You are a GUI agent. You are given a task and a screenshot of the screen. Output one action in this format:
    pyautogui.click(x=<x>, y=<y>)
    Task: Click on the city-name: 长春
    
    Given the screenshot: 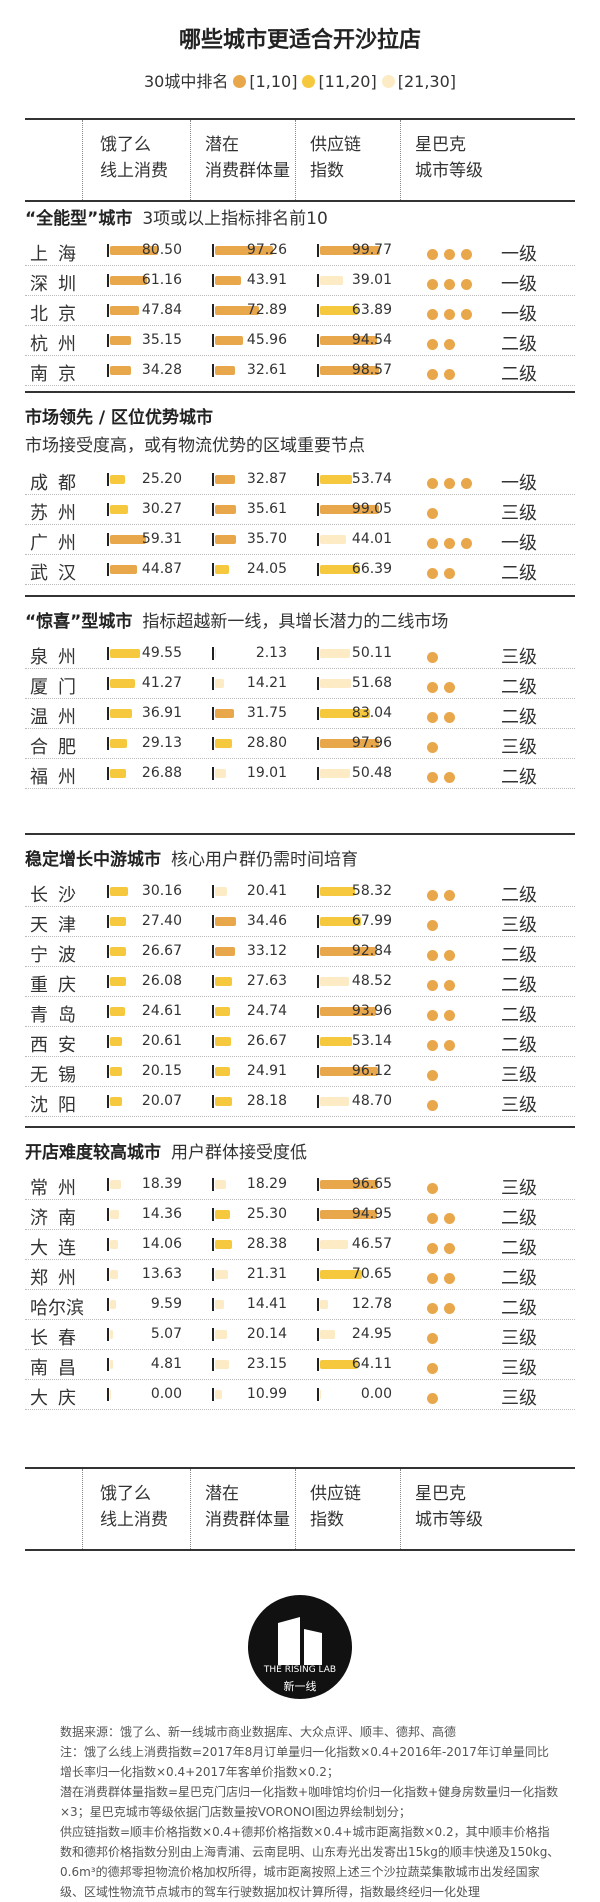 What is the action you would take?
    pyautogui.click(x=58, y=1338)
    